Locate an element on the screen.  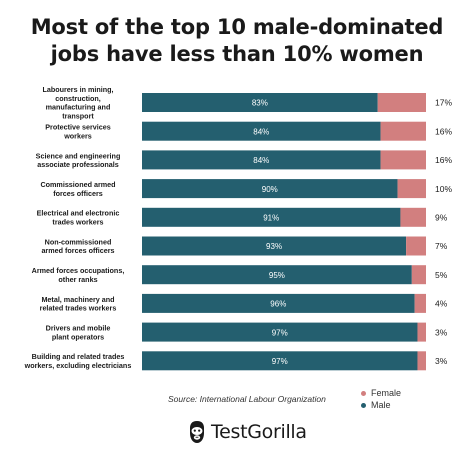
category-label-line: workers is located at coordinates (77, 135).